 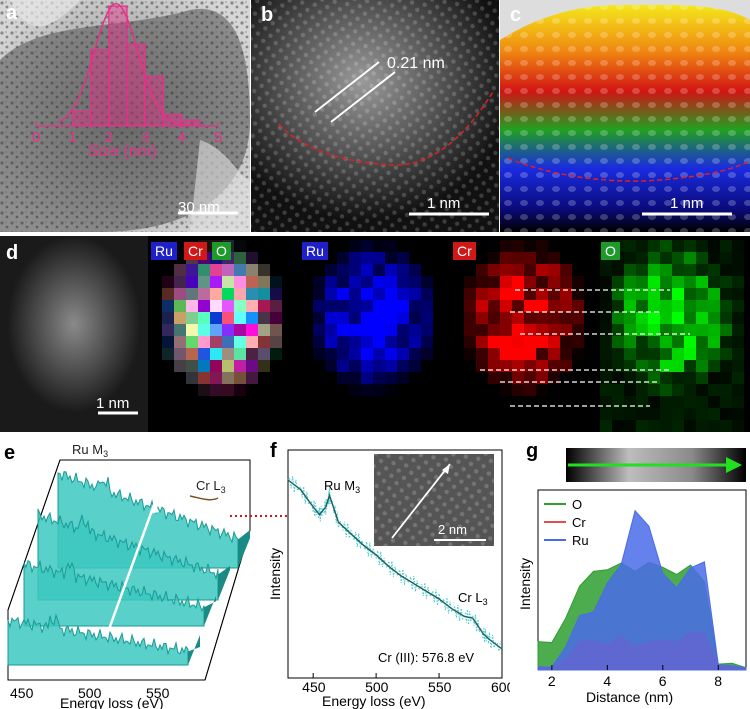 I want to click on panel-f-line, so click(x=395, y=564).